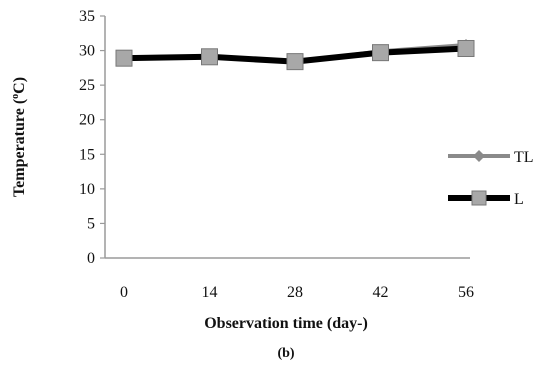 The image size is (543, 365). Describe the element at coordinates (87, 51) in the screenshot. I see `y-tick-label: 30` at that location.